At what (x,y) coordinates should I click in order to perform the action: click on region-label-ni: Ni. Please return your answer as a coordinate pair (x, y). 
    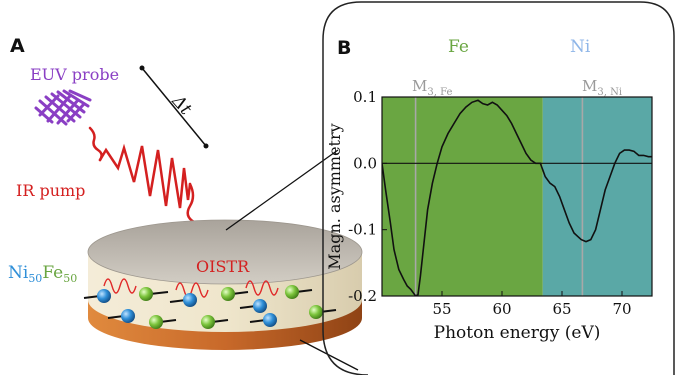
    Looking at the image, I should click on (580, 47).